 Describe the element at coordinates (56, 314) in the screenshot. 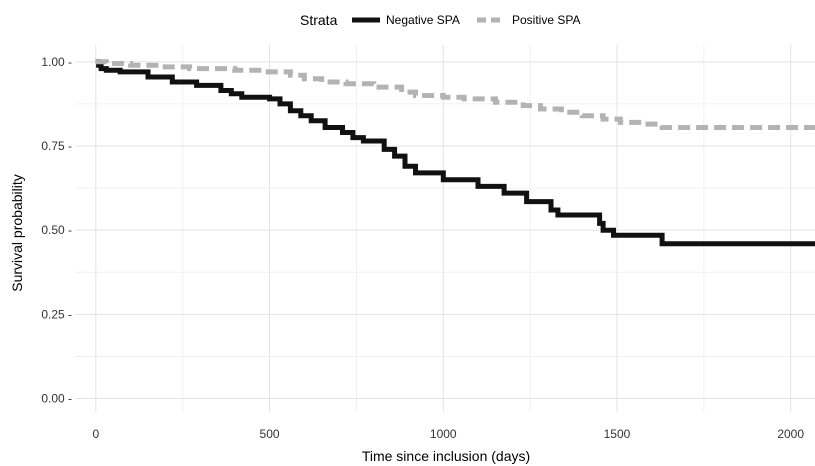

I see `y-tick-label: 0.25 -` at that location.